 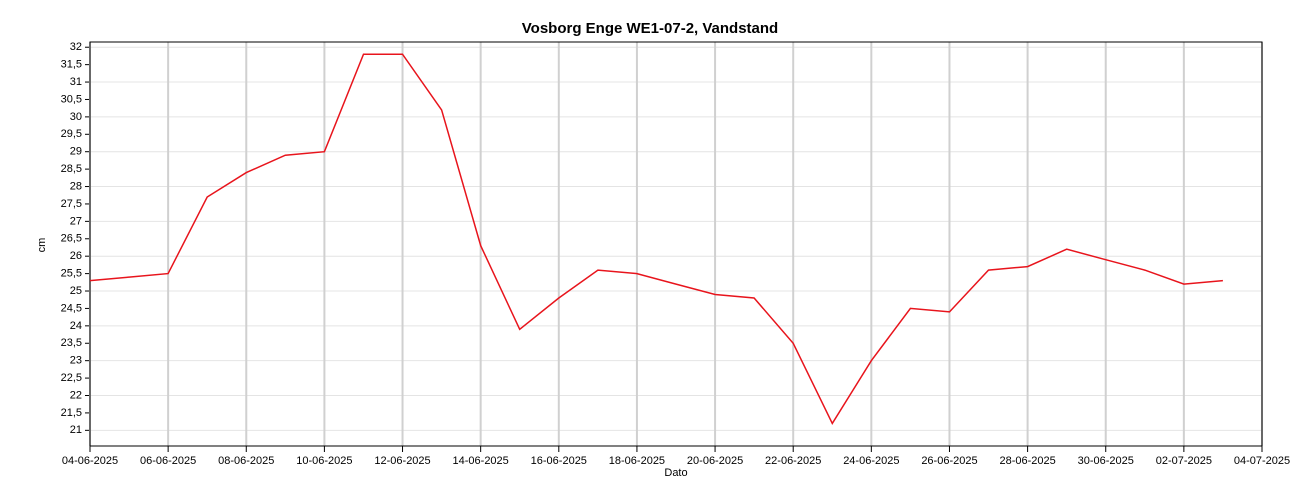 What do you see at coordinates (76, 361) in the screenshot?
I see `y-tick-label: 23` at bounding box center [76, 361].